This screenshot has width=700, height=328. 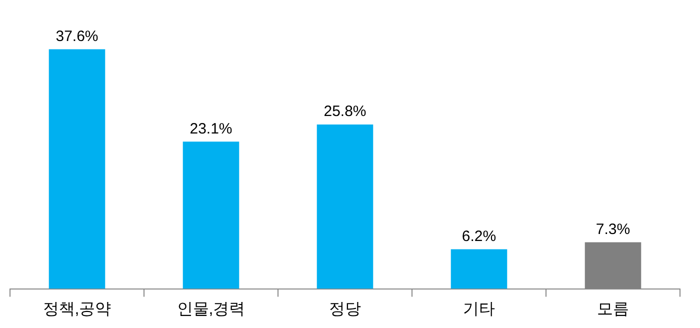 What do you see at coordinates (211, 309) in the screenshot?
I see `x-tick-label: 인물,경력` at bounding box center [211, 309].